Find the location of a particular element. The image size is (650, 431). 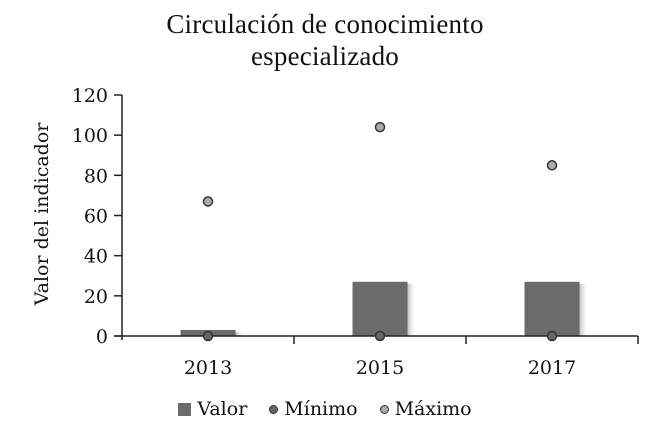

y-axis-label: Valor del indicador is located at coordinates (42, 214).